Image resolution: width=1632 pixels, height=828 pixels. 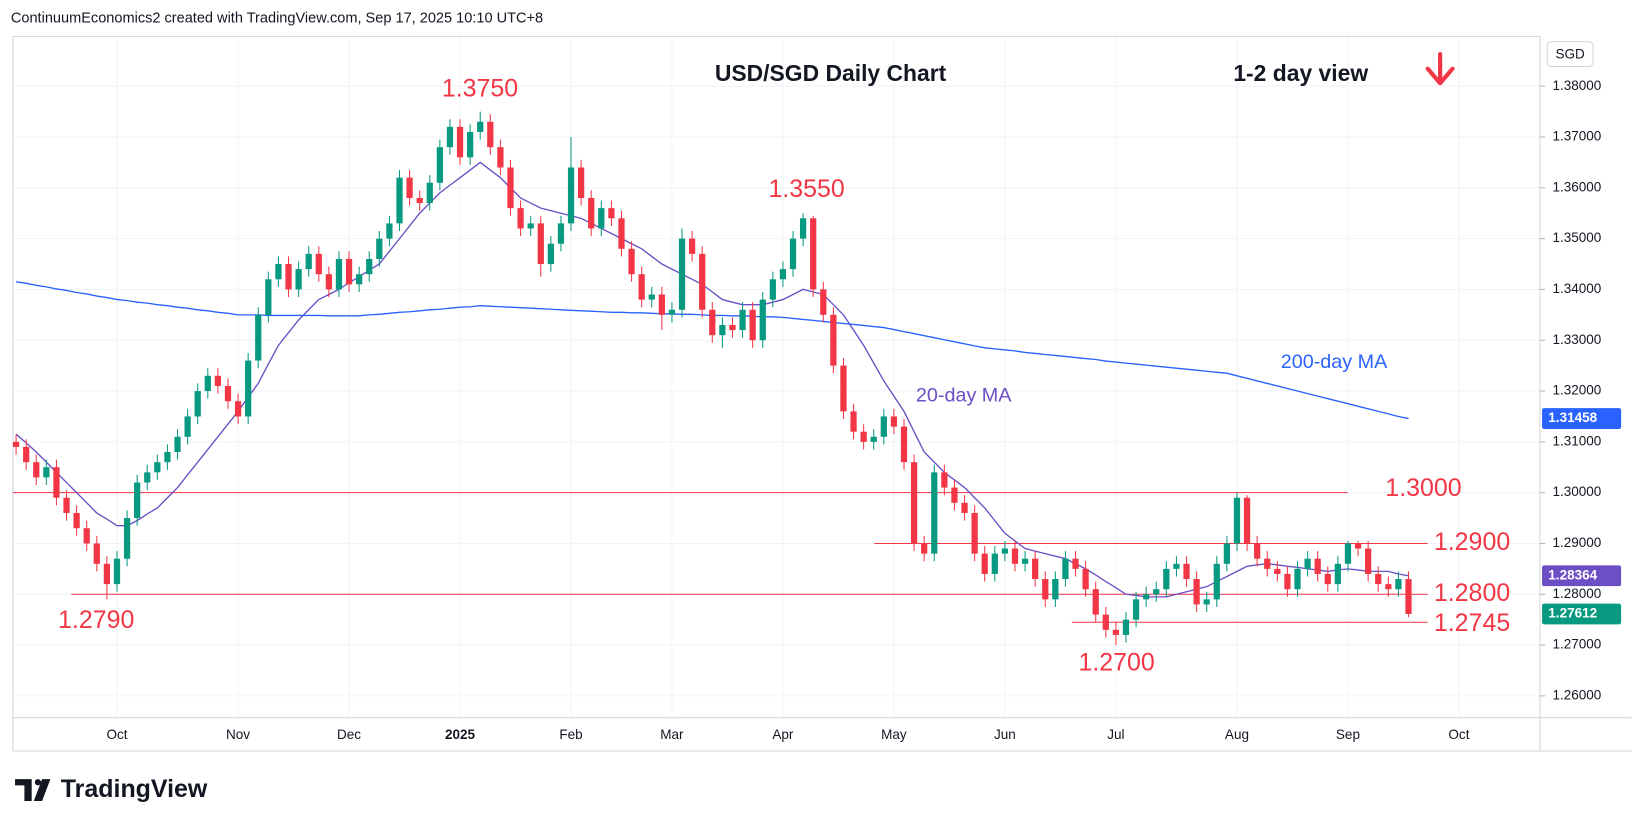 I want to click on brand: TradingView, so click(x=134, y=789).